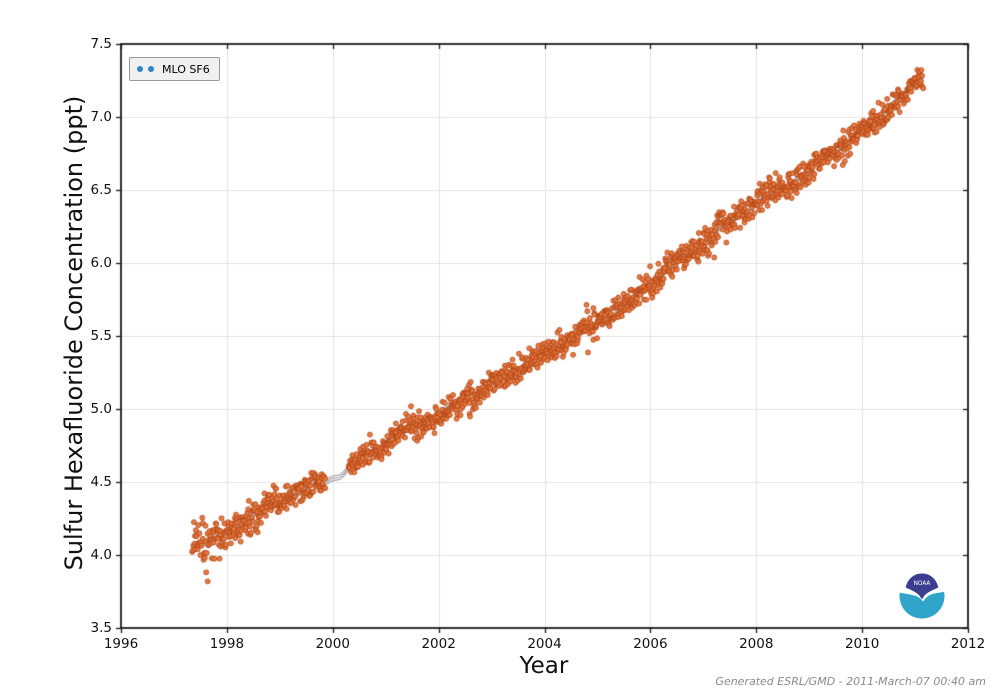  What do you see at coordinates (101, 482) in the screenshot?
I see `y-tick-label: 4.5` at bounding box center [101, 482].